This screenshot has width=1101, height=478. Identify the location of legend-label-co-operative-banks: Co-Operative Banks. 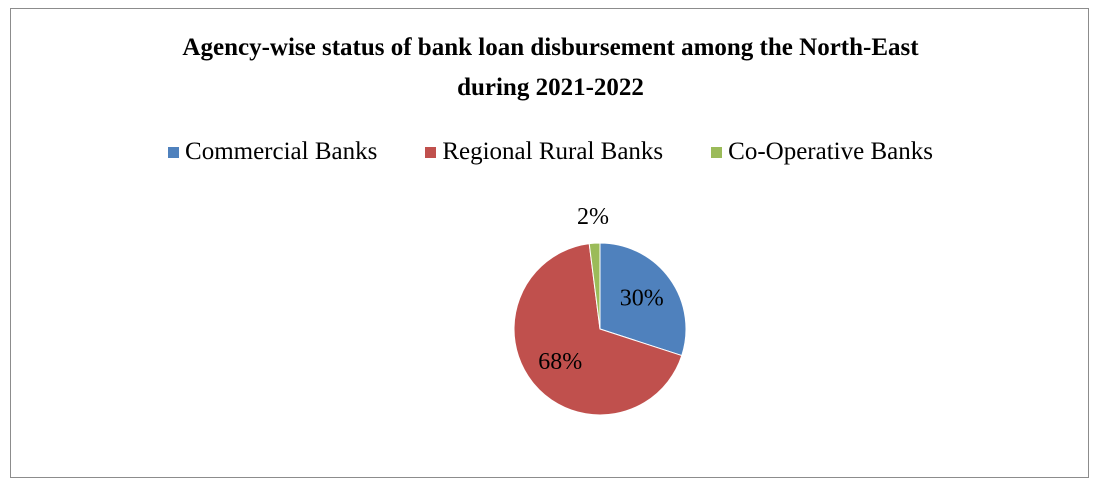
(830, 151).